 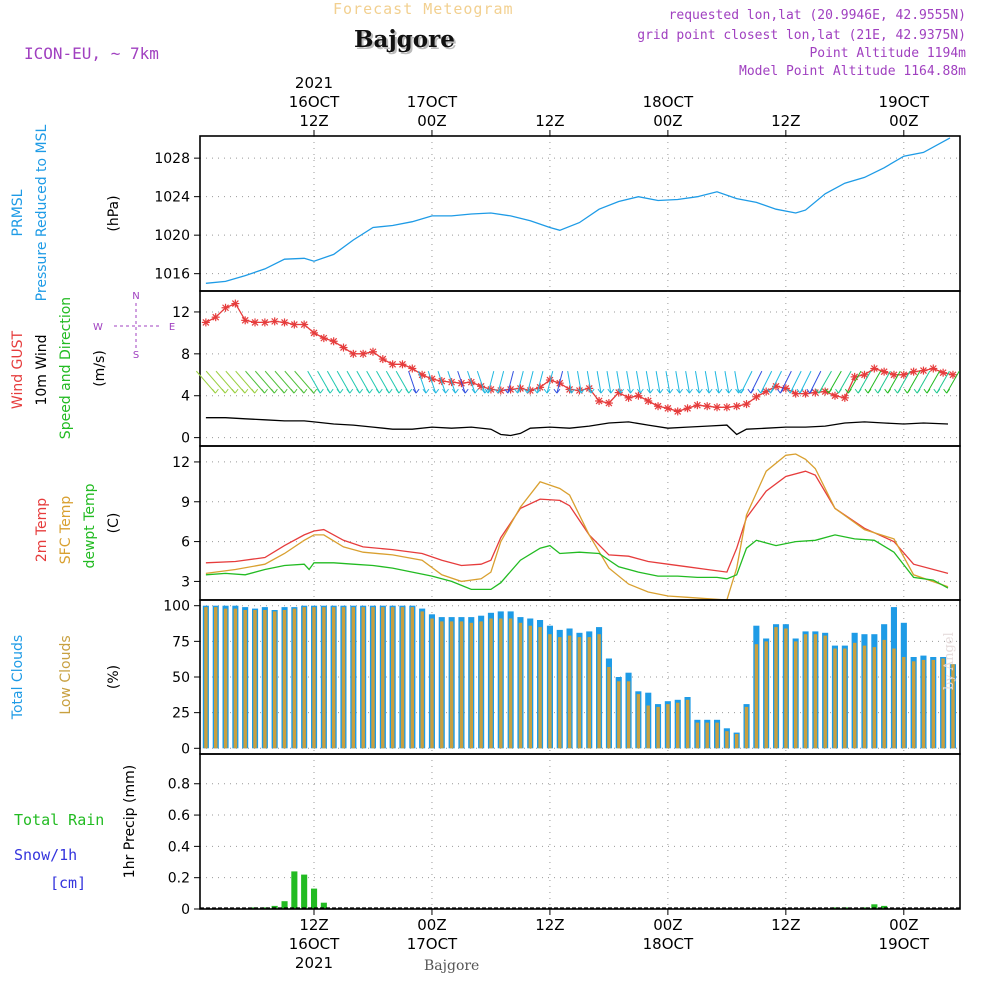 I want to click on label-dewpt-temp: dewpt Temp, so click(x=90, y=525).